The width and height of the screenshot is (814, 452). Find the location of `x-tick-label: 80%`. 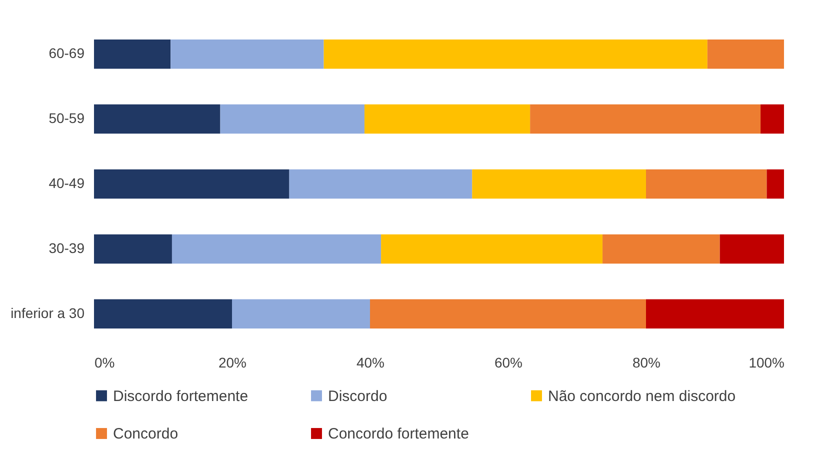

x-tick-label: 80% is located at coordinates (646, 362).